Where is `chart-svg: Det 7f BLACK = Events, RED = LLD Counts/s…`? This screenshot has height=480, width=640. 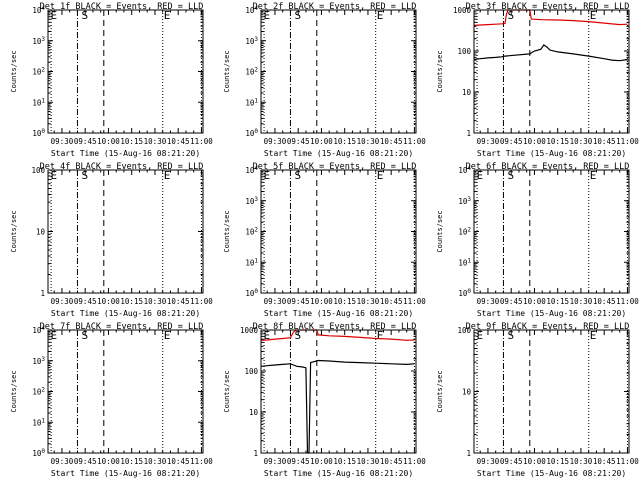
chart-svg: Det 7f BLACK = Events, RED = LLD Counts/s… is located at coordinates (111, 400).